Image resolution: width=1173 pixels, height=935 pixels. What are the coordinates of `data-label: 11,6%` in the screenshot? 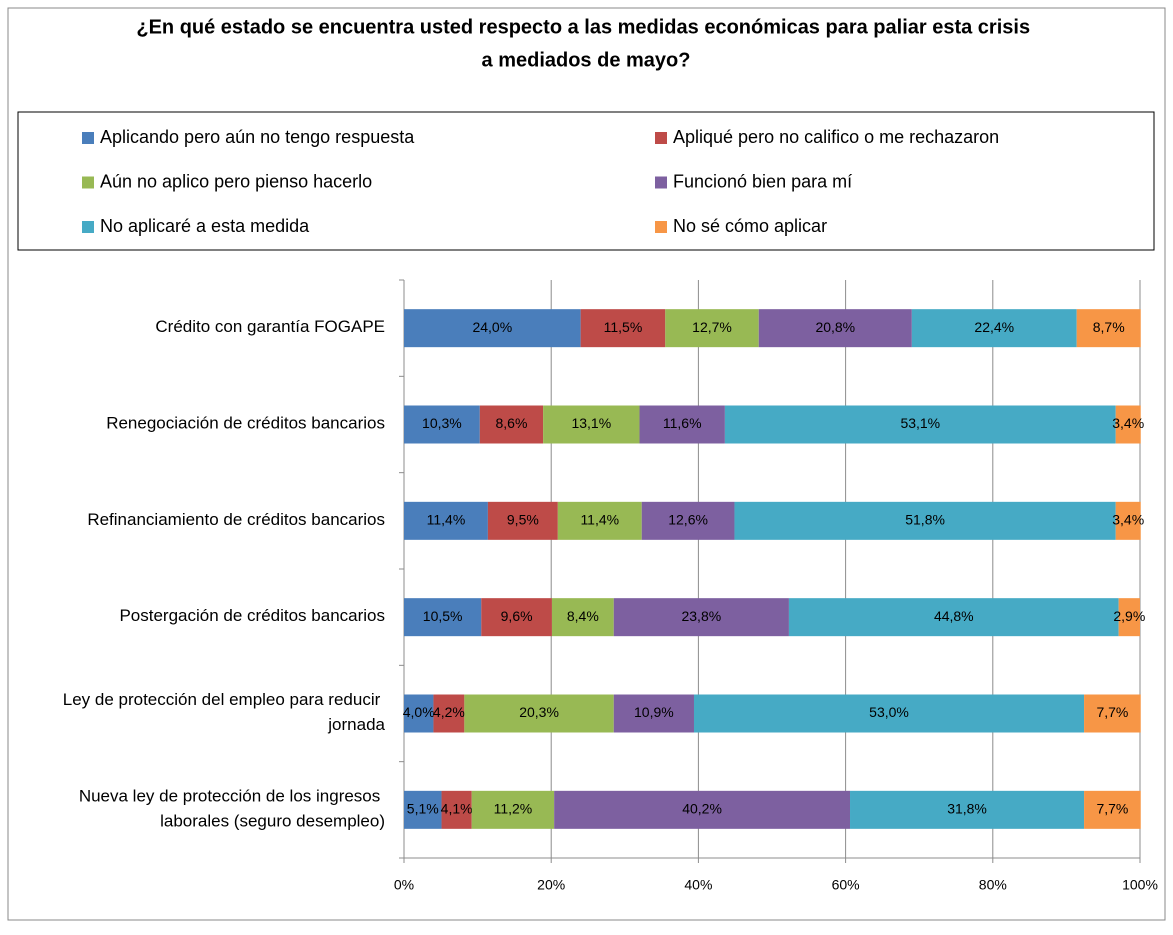 It's located at (682, 423).